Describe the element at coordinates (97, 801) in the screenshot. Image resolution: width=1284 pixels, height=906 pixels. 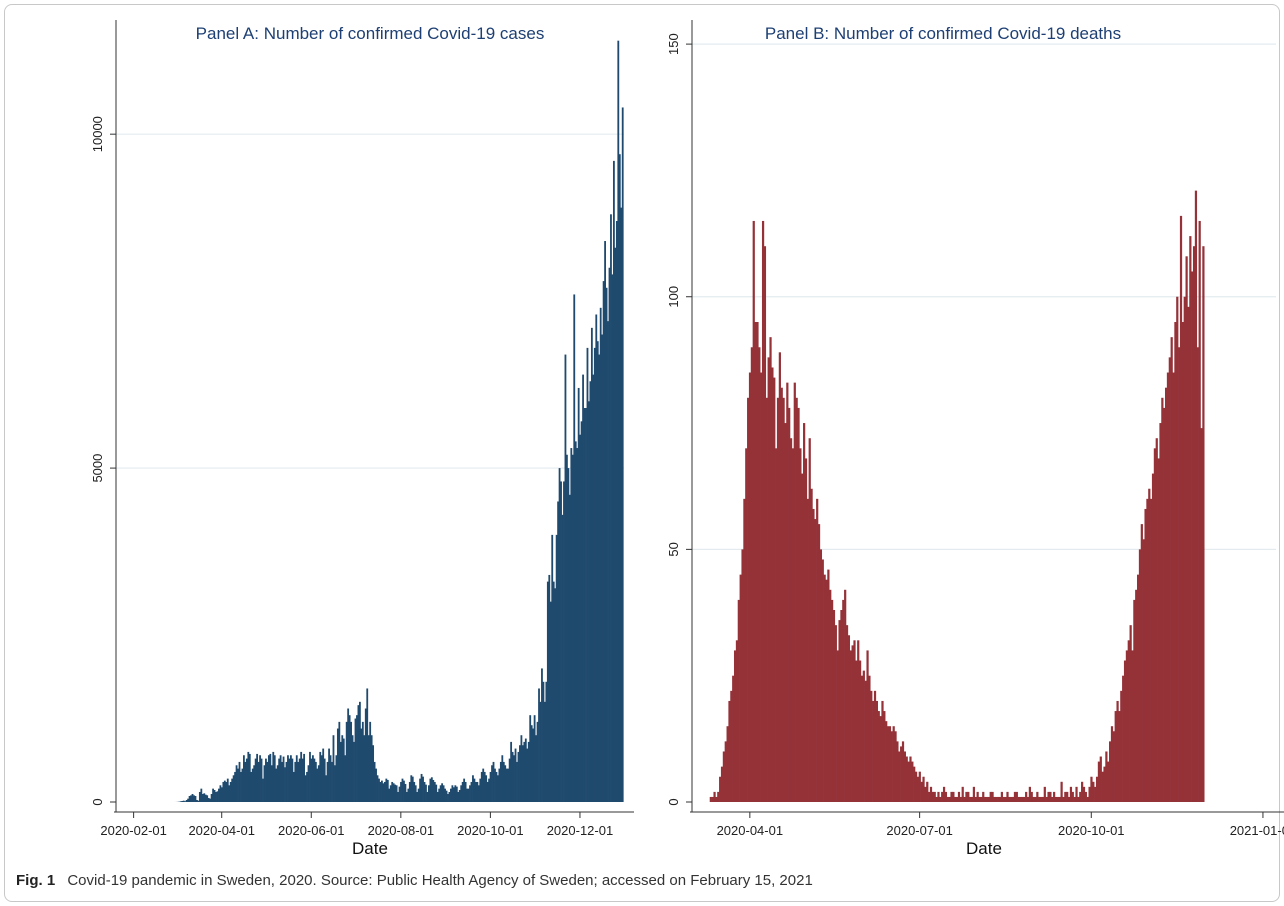
I see `panel-a-y-tick-label: 0` at that location.